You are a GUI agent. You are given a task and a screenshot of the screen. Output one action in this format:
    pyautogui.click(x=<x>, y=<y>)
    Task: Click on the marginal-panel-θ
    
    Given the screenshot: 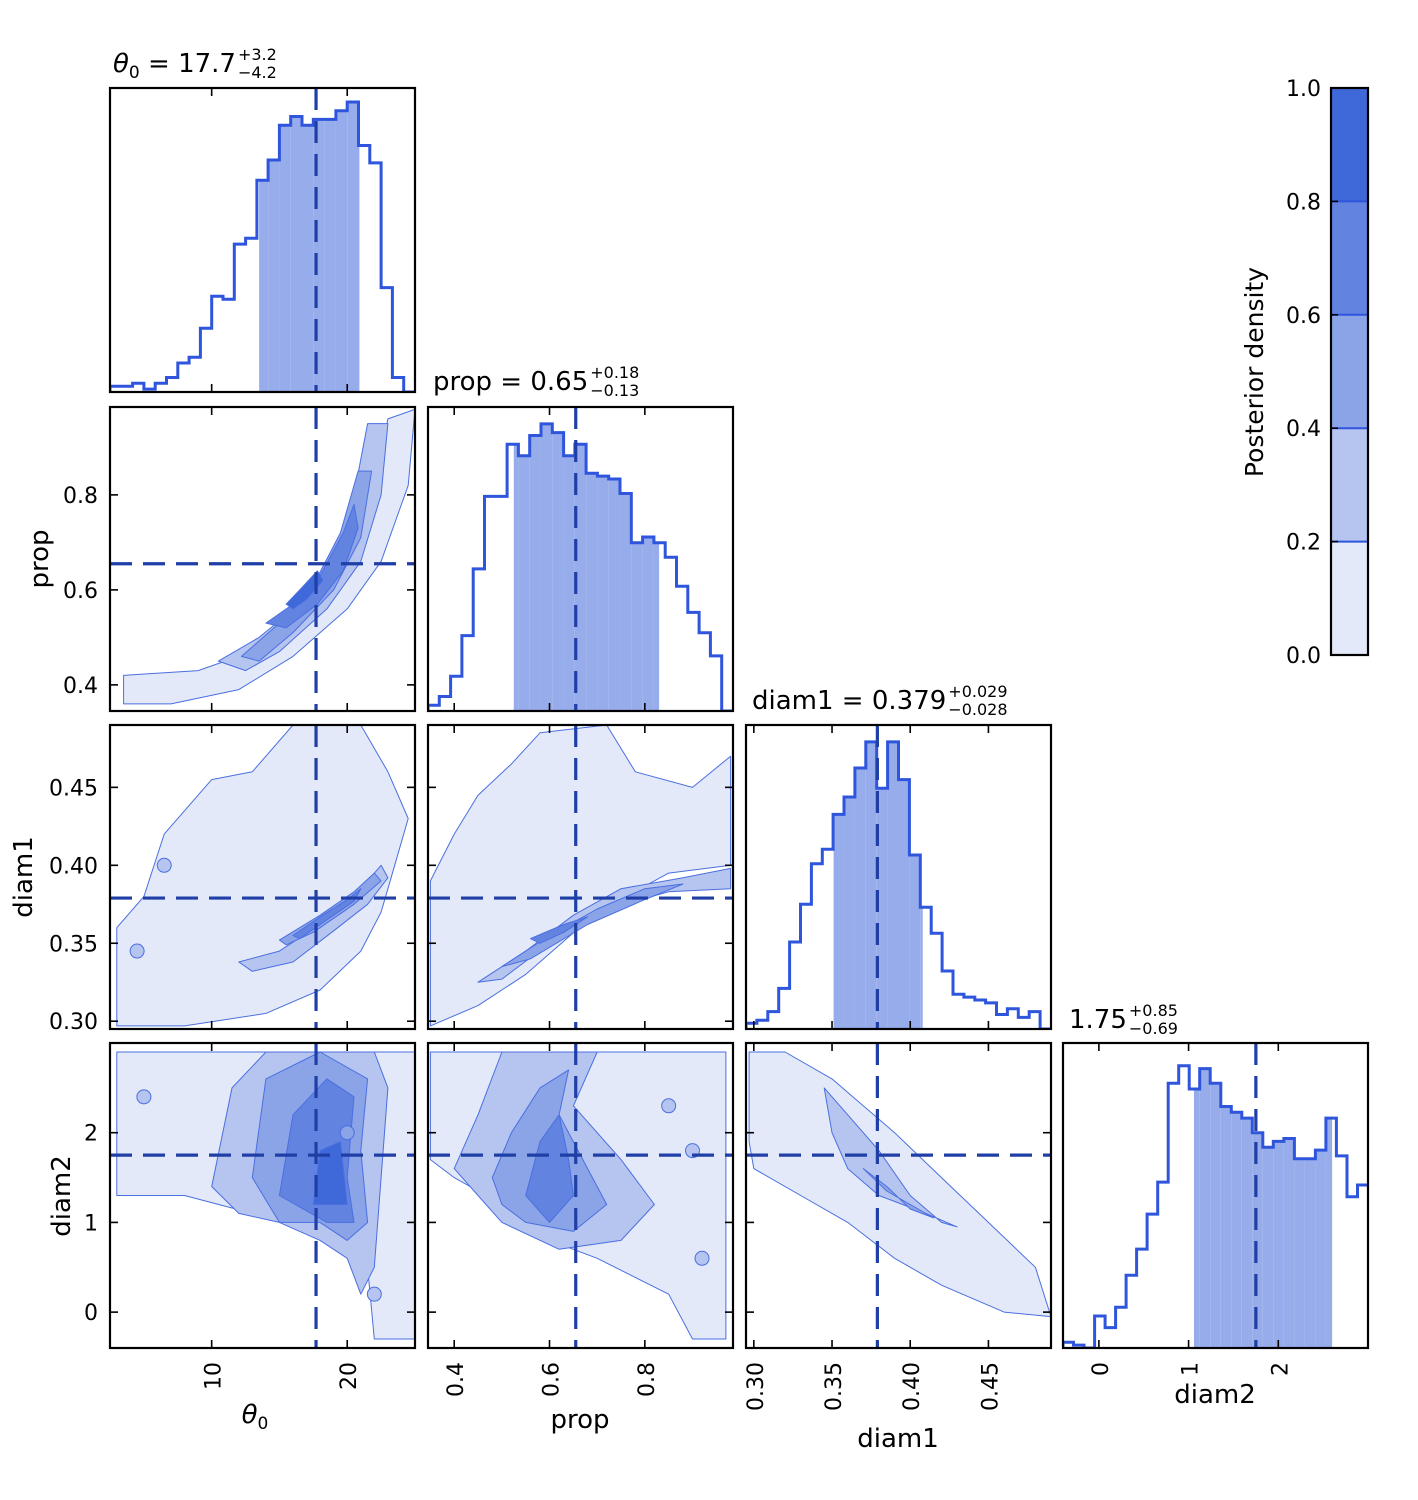 What is the action you would take?
    pyautogui.click(x=262, y=240)
    